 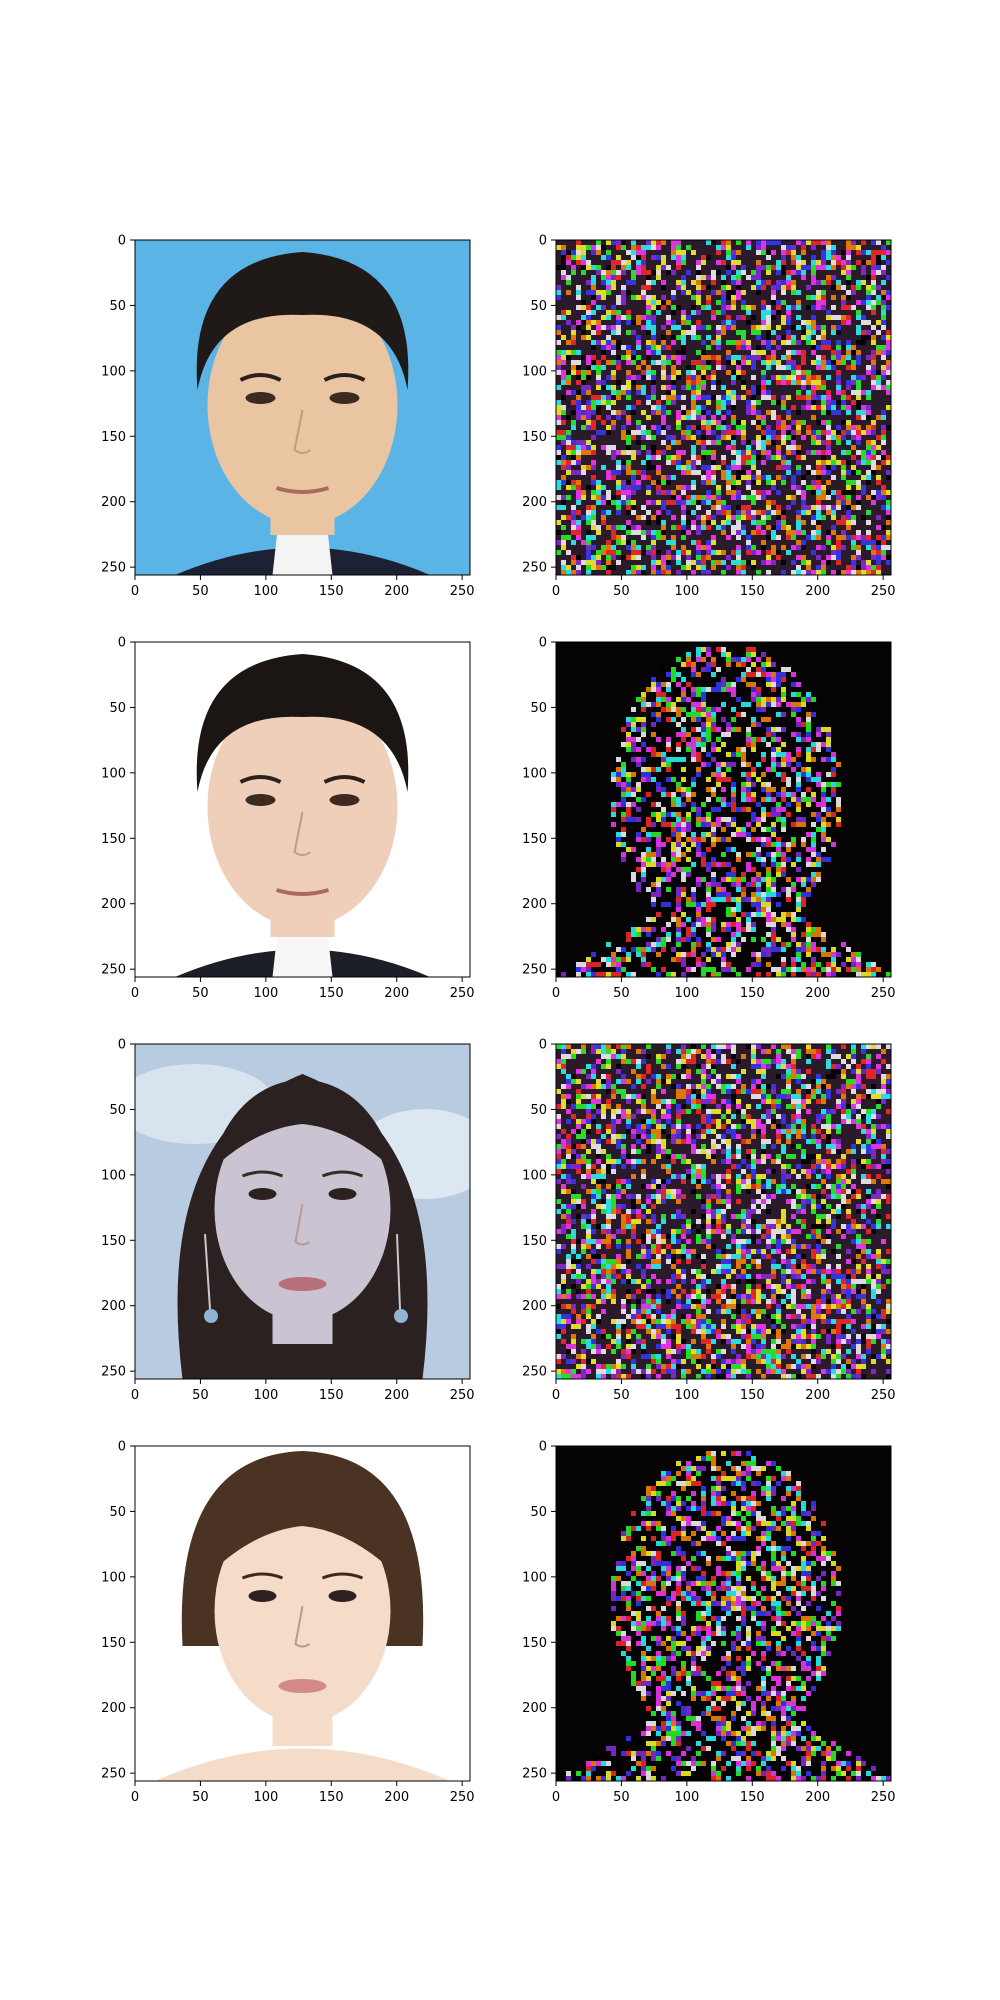 What do you see at coordinates (331, 591) in the screenshot?
I see `panel-original-1-x-tick-label: 150` at bounding box center [331, 591].